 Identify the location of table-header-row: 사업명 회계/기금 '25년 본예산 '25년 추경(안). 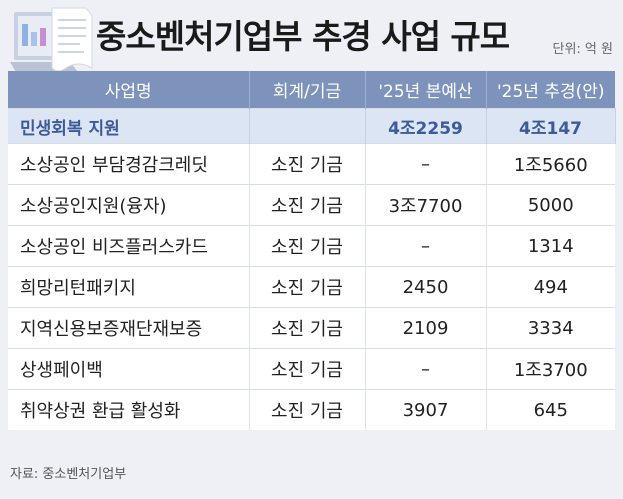
(311, 90).